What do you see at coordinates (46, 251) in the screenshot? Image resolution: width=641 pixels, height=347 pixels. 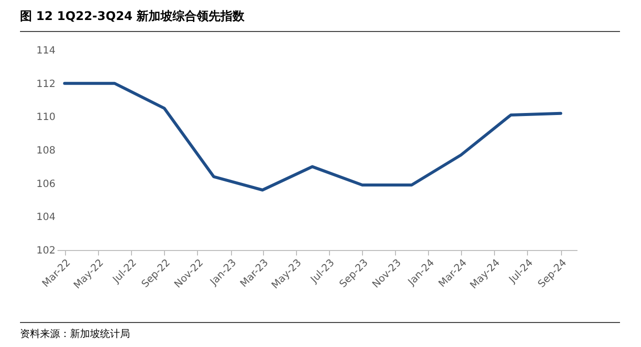 I see `y-tick-label: 102` at bounding box center [46, 251].